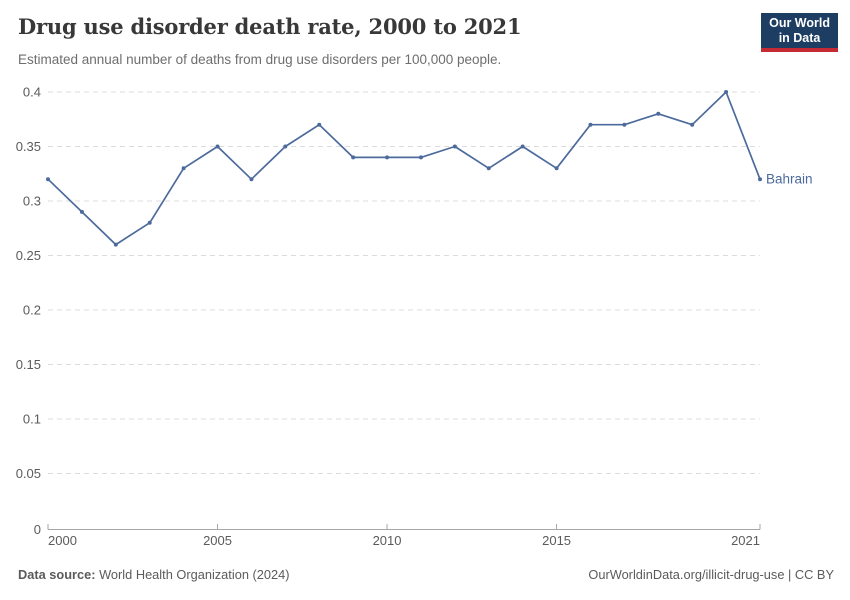  I want to click on data-point-2010, so click(387, 157).